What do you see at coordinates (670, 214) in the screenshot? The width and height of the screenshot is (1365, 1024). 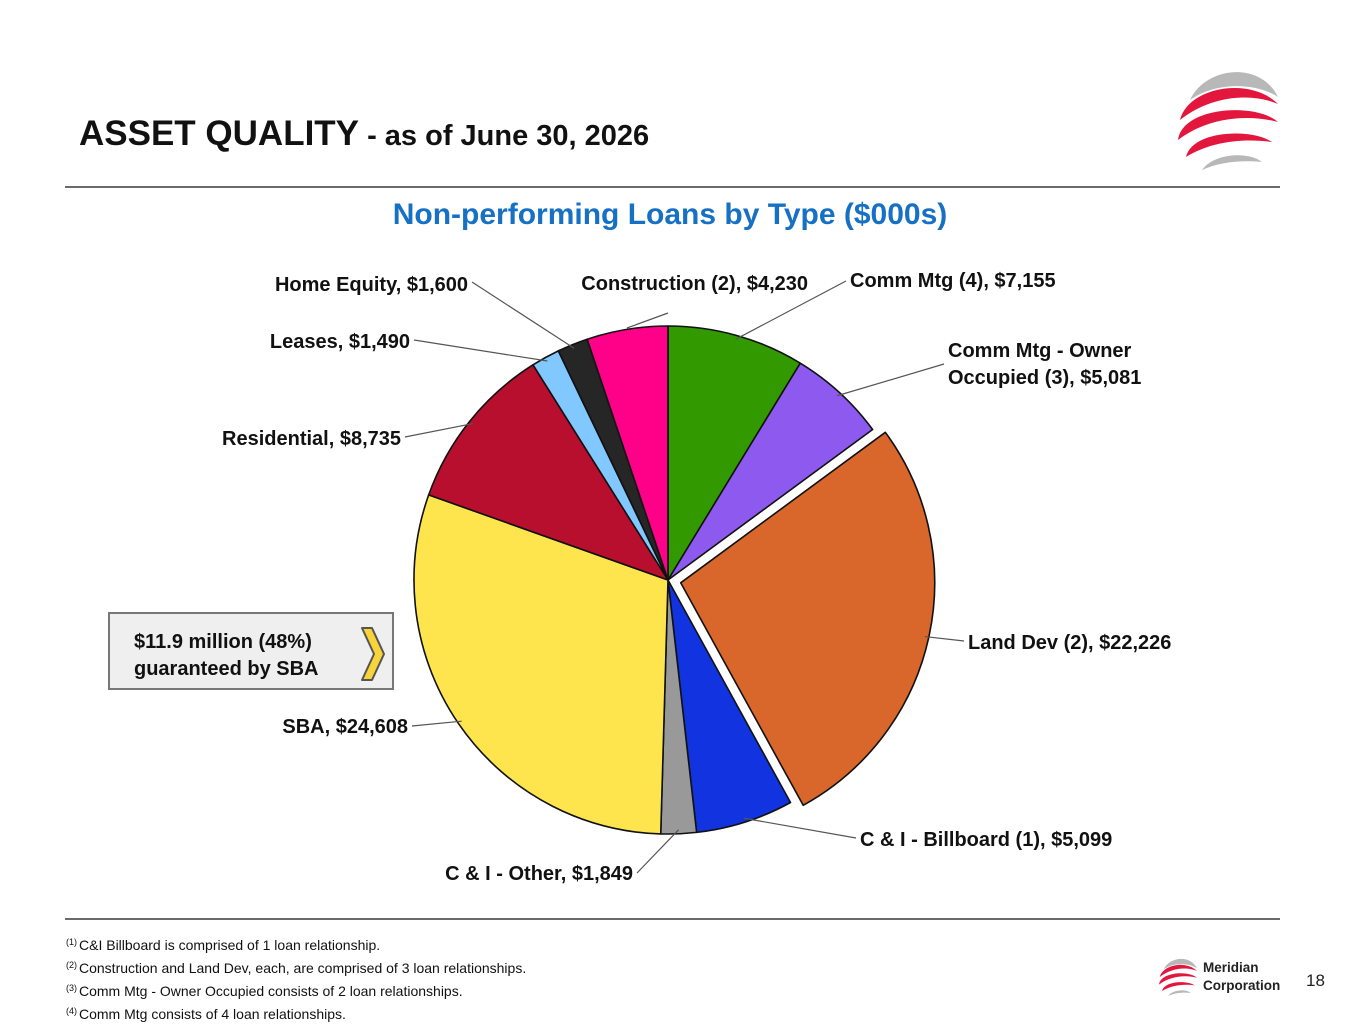 I see `chart-title: Non-performing Loans by Type ($000s)` at bounding box center [670, 214].